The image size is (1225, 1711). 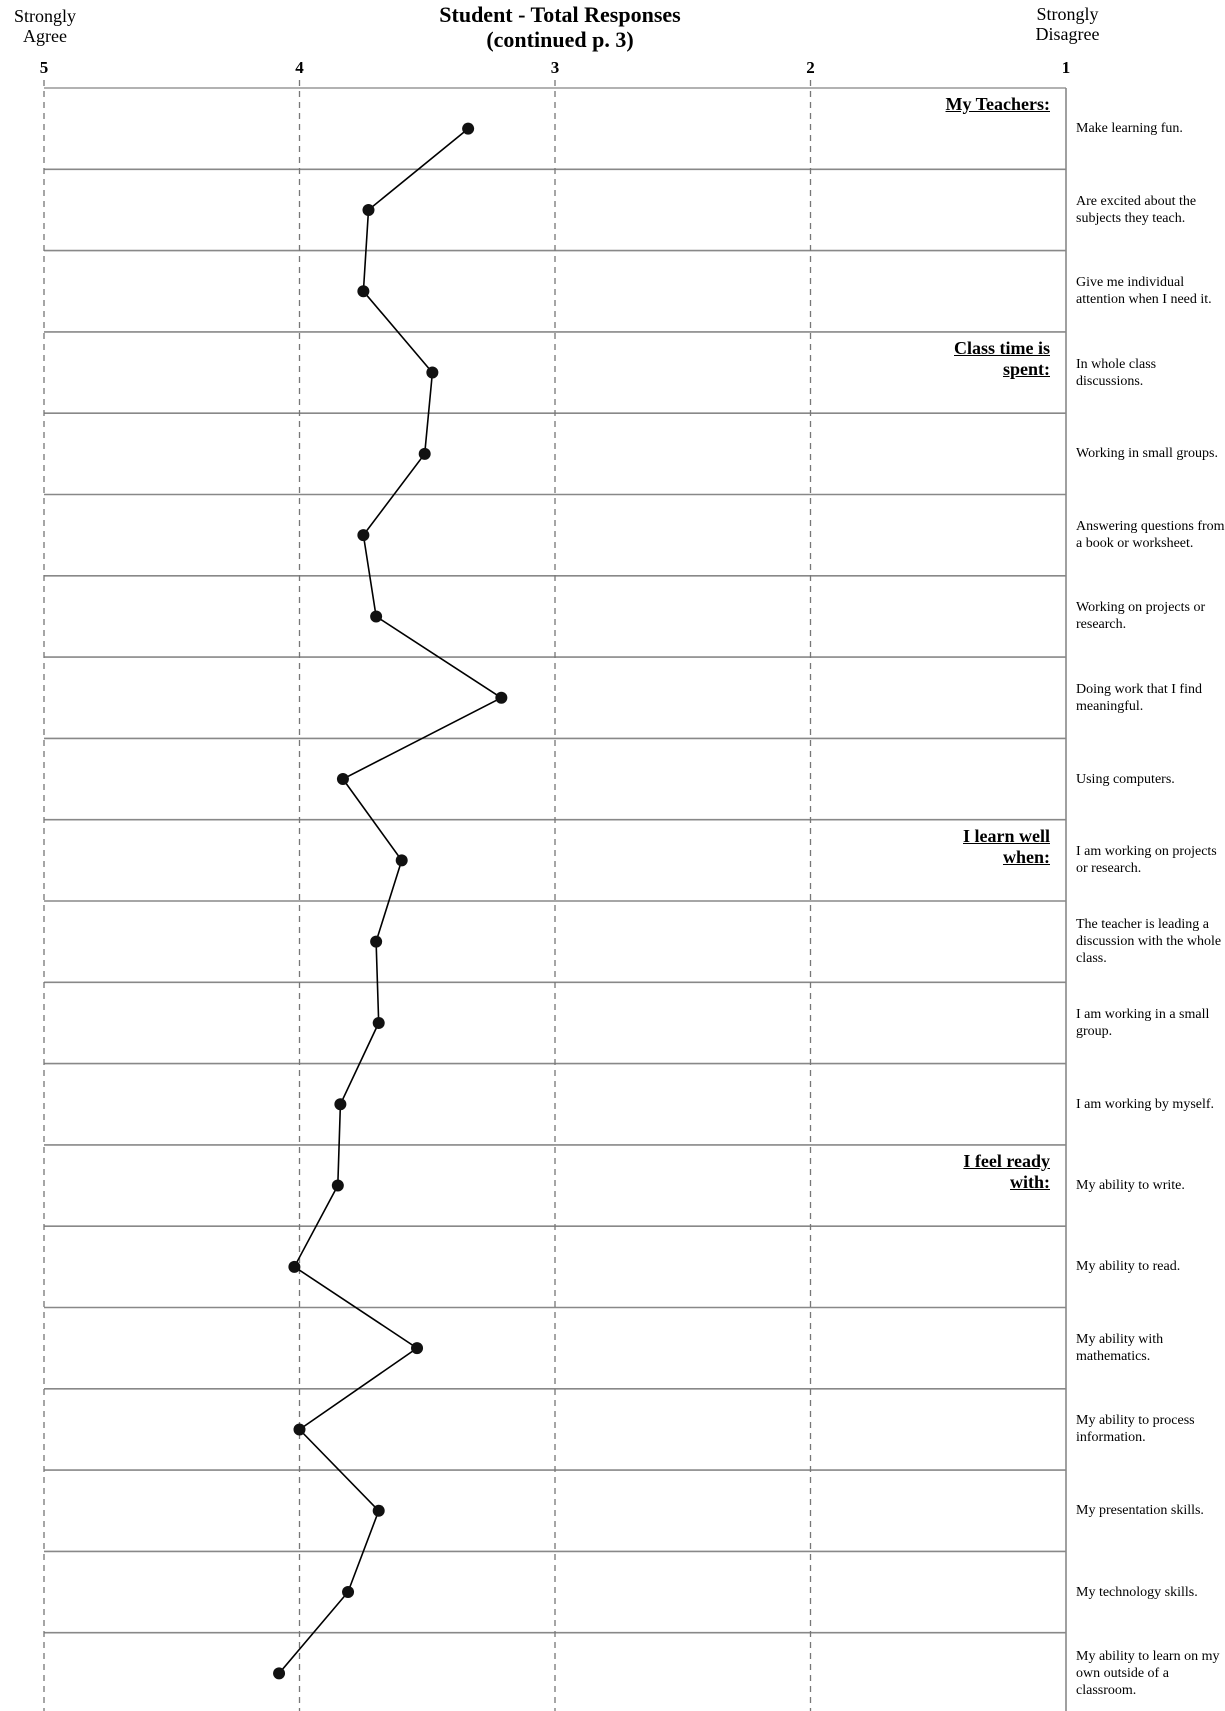 What do you see at coordinates (1146, 860) in the screenshot?
I see `statement-label: I am working on projects or research.` at bounding box center [1146, 860].